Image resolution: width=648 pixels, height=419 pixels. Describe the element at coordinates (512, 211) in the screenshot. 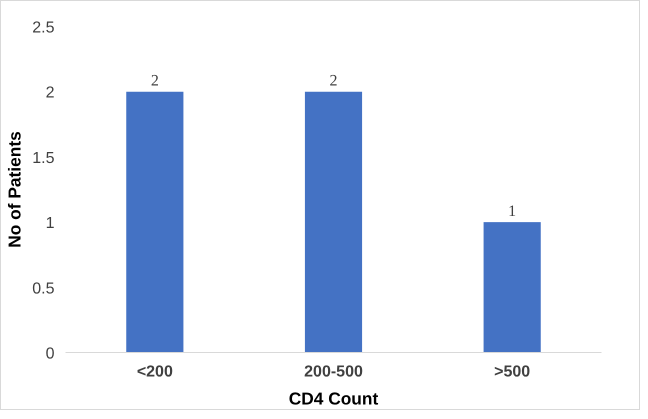

I see `data-label: 1` at that location.